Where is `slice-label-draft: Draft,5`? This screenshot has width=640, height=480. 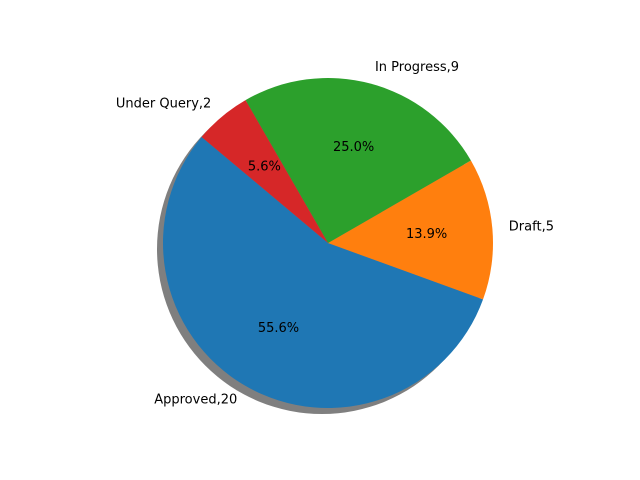
slice-label-draft: Draft,5 is located at coordinates (531, 227).